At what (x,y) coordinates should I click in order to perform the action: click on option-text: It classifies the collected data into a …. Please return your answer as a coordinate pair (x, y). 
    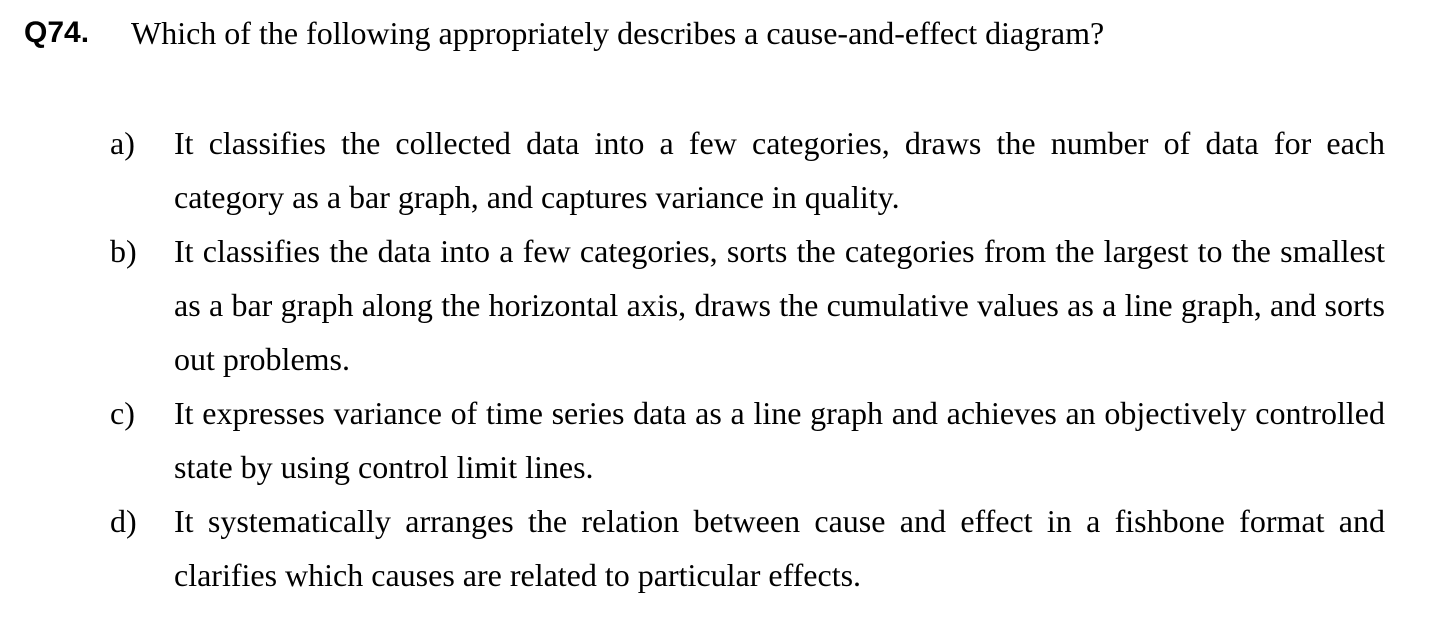
    Looking at the image, I should click on (779, 170).